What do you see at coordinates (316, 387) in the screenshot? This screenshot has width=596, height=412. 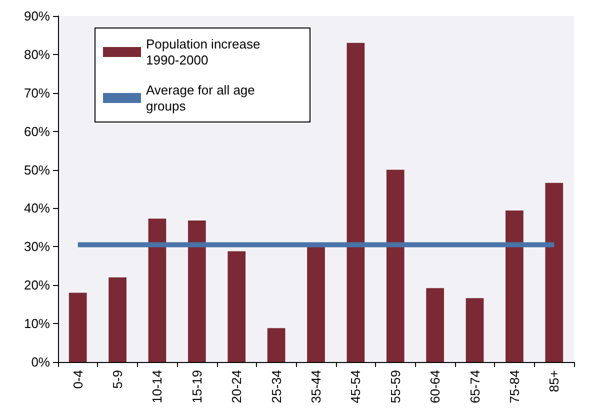 I see `x-tick-label: 35-44` at bounding box center [316, 387].